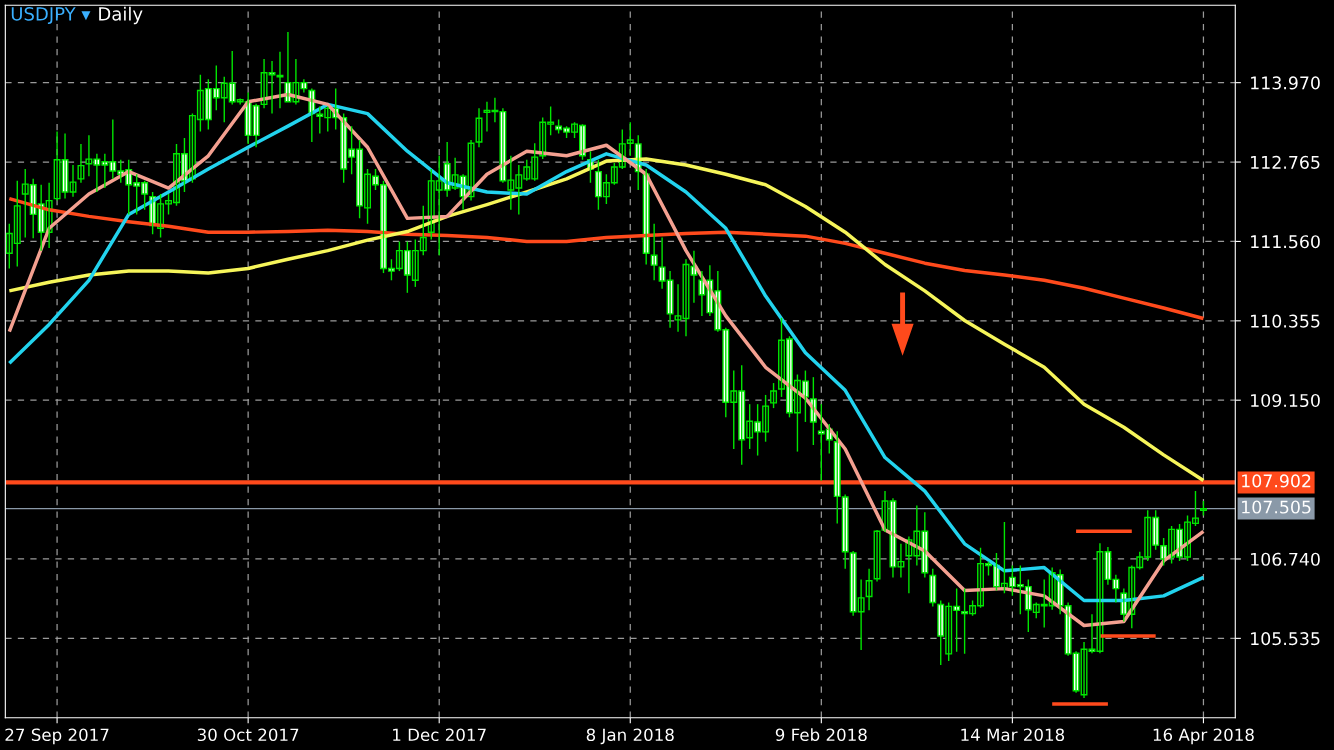 The height and width of the screenshot is (750, 1334). What do you see at coordinates (1013, 735) in the screenshot?
I see `x-tick-label: 14 Mar 2018` at bounding box center [1013, 735].